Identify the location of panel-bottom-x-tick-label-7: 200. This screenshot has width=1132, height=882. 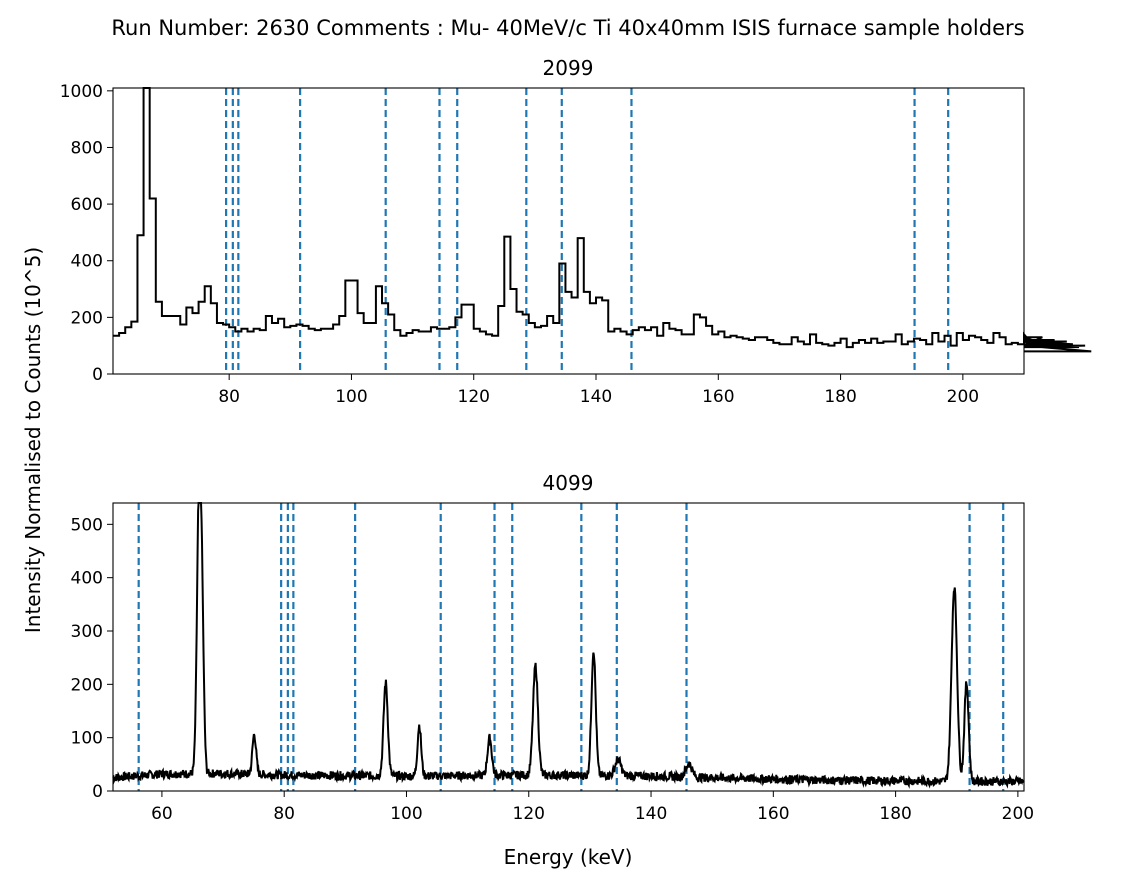
(1018, 814).